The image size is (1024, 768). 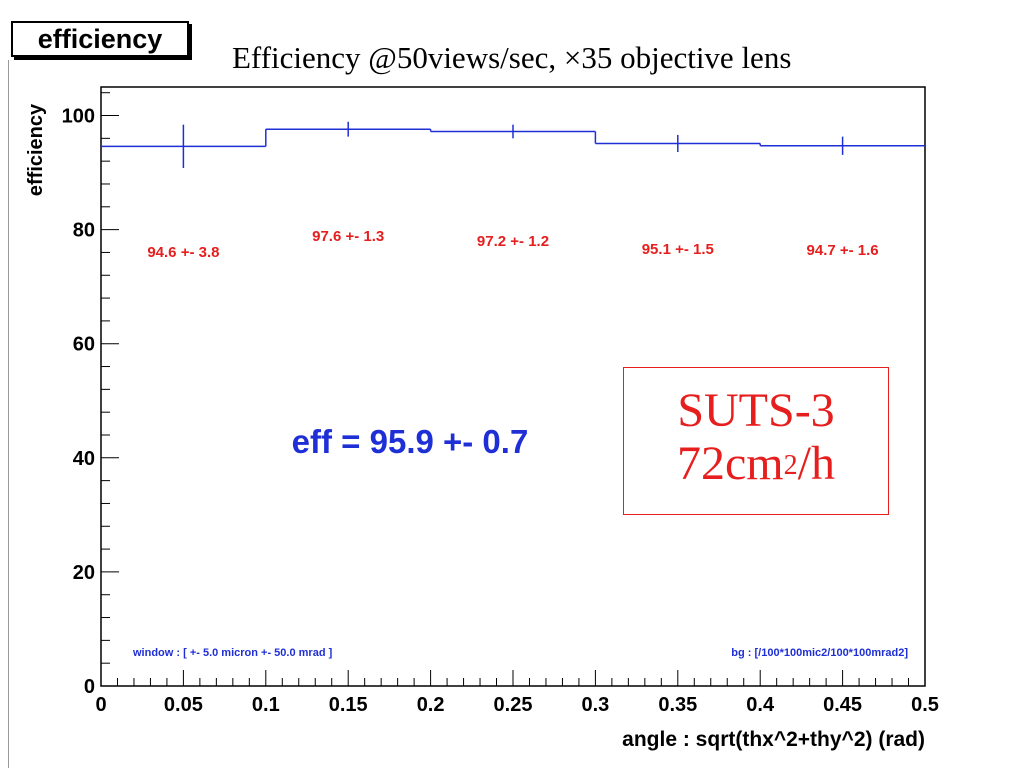 What do you see at coordinates (677, 705) in the screenshot?
I see `x-tick-label: 0.35` at bounding box center [677, 705].